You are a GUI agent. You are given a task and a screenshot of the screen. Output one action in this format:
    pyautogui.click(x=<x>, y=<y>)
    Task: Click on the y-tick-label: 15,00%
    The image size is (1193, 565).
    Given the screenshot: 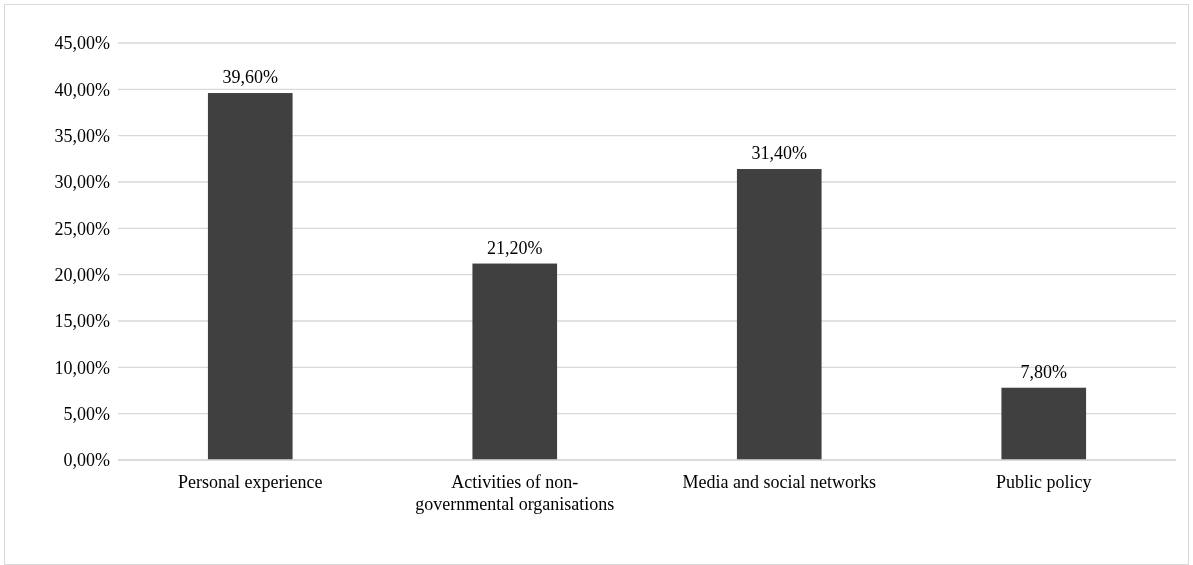 What is the action you would take?
    pyautogui.click(x=82, y=321)
    